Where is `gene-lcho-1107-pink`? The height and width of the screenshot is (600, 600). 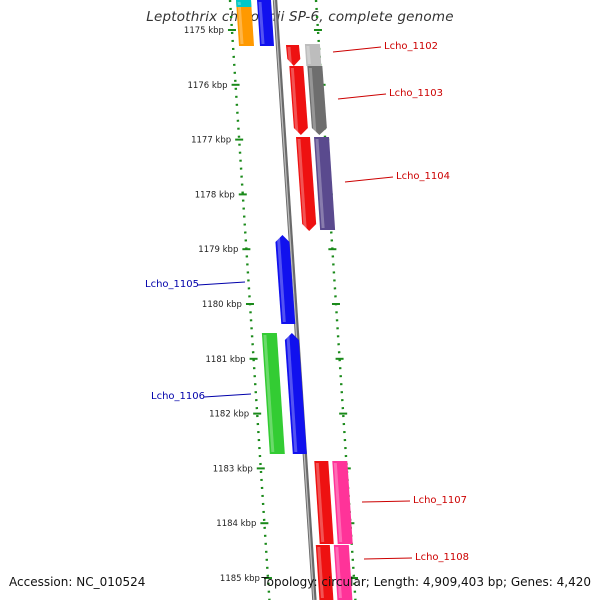
gene-lcho-1107-pink is located at coordinates (342, 502).